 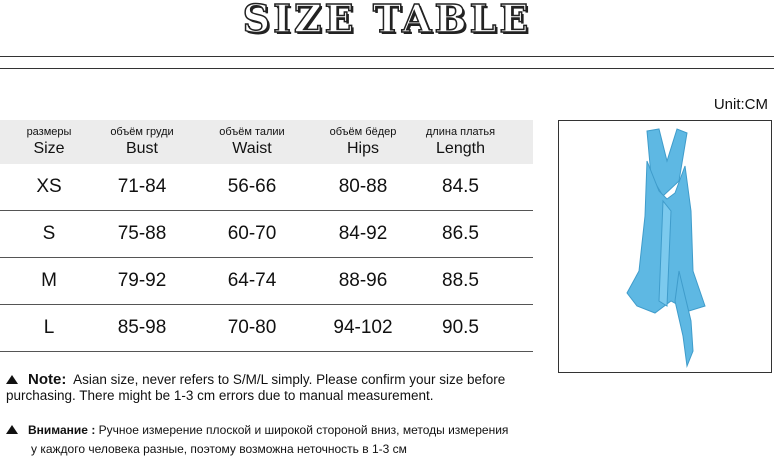 What do you see at coordinates (362, 148) in the screenshot?
I see `header-en: Hips` at bounding box center [362, 148].